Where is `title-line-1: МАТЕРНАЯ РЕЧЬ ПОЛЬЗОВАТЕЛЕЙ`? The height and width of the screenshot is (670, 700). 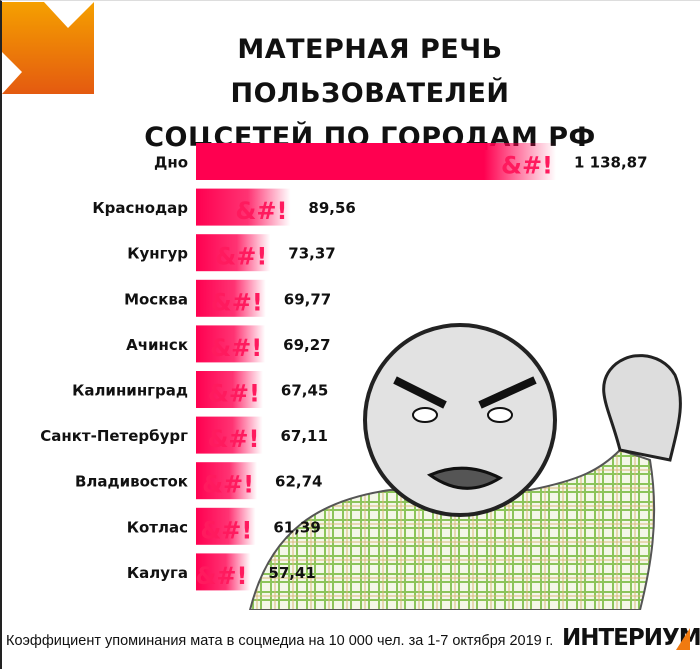
title-line-1: МАТЕРНАЯ РЕЧЬ ПОЛЬЗОВАТЕЛЕЙ is located at coordinates (370, 71).